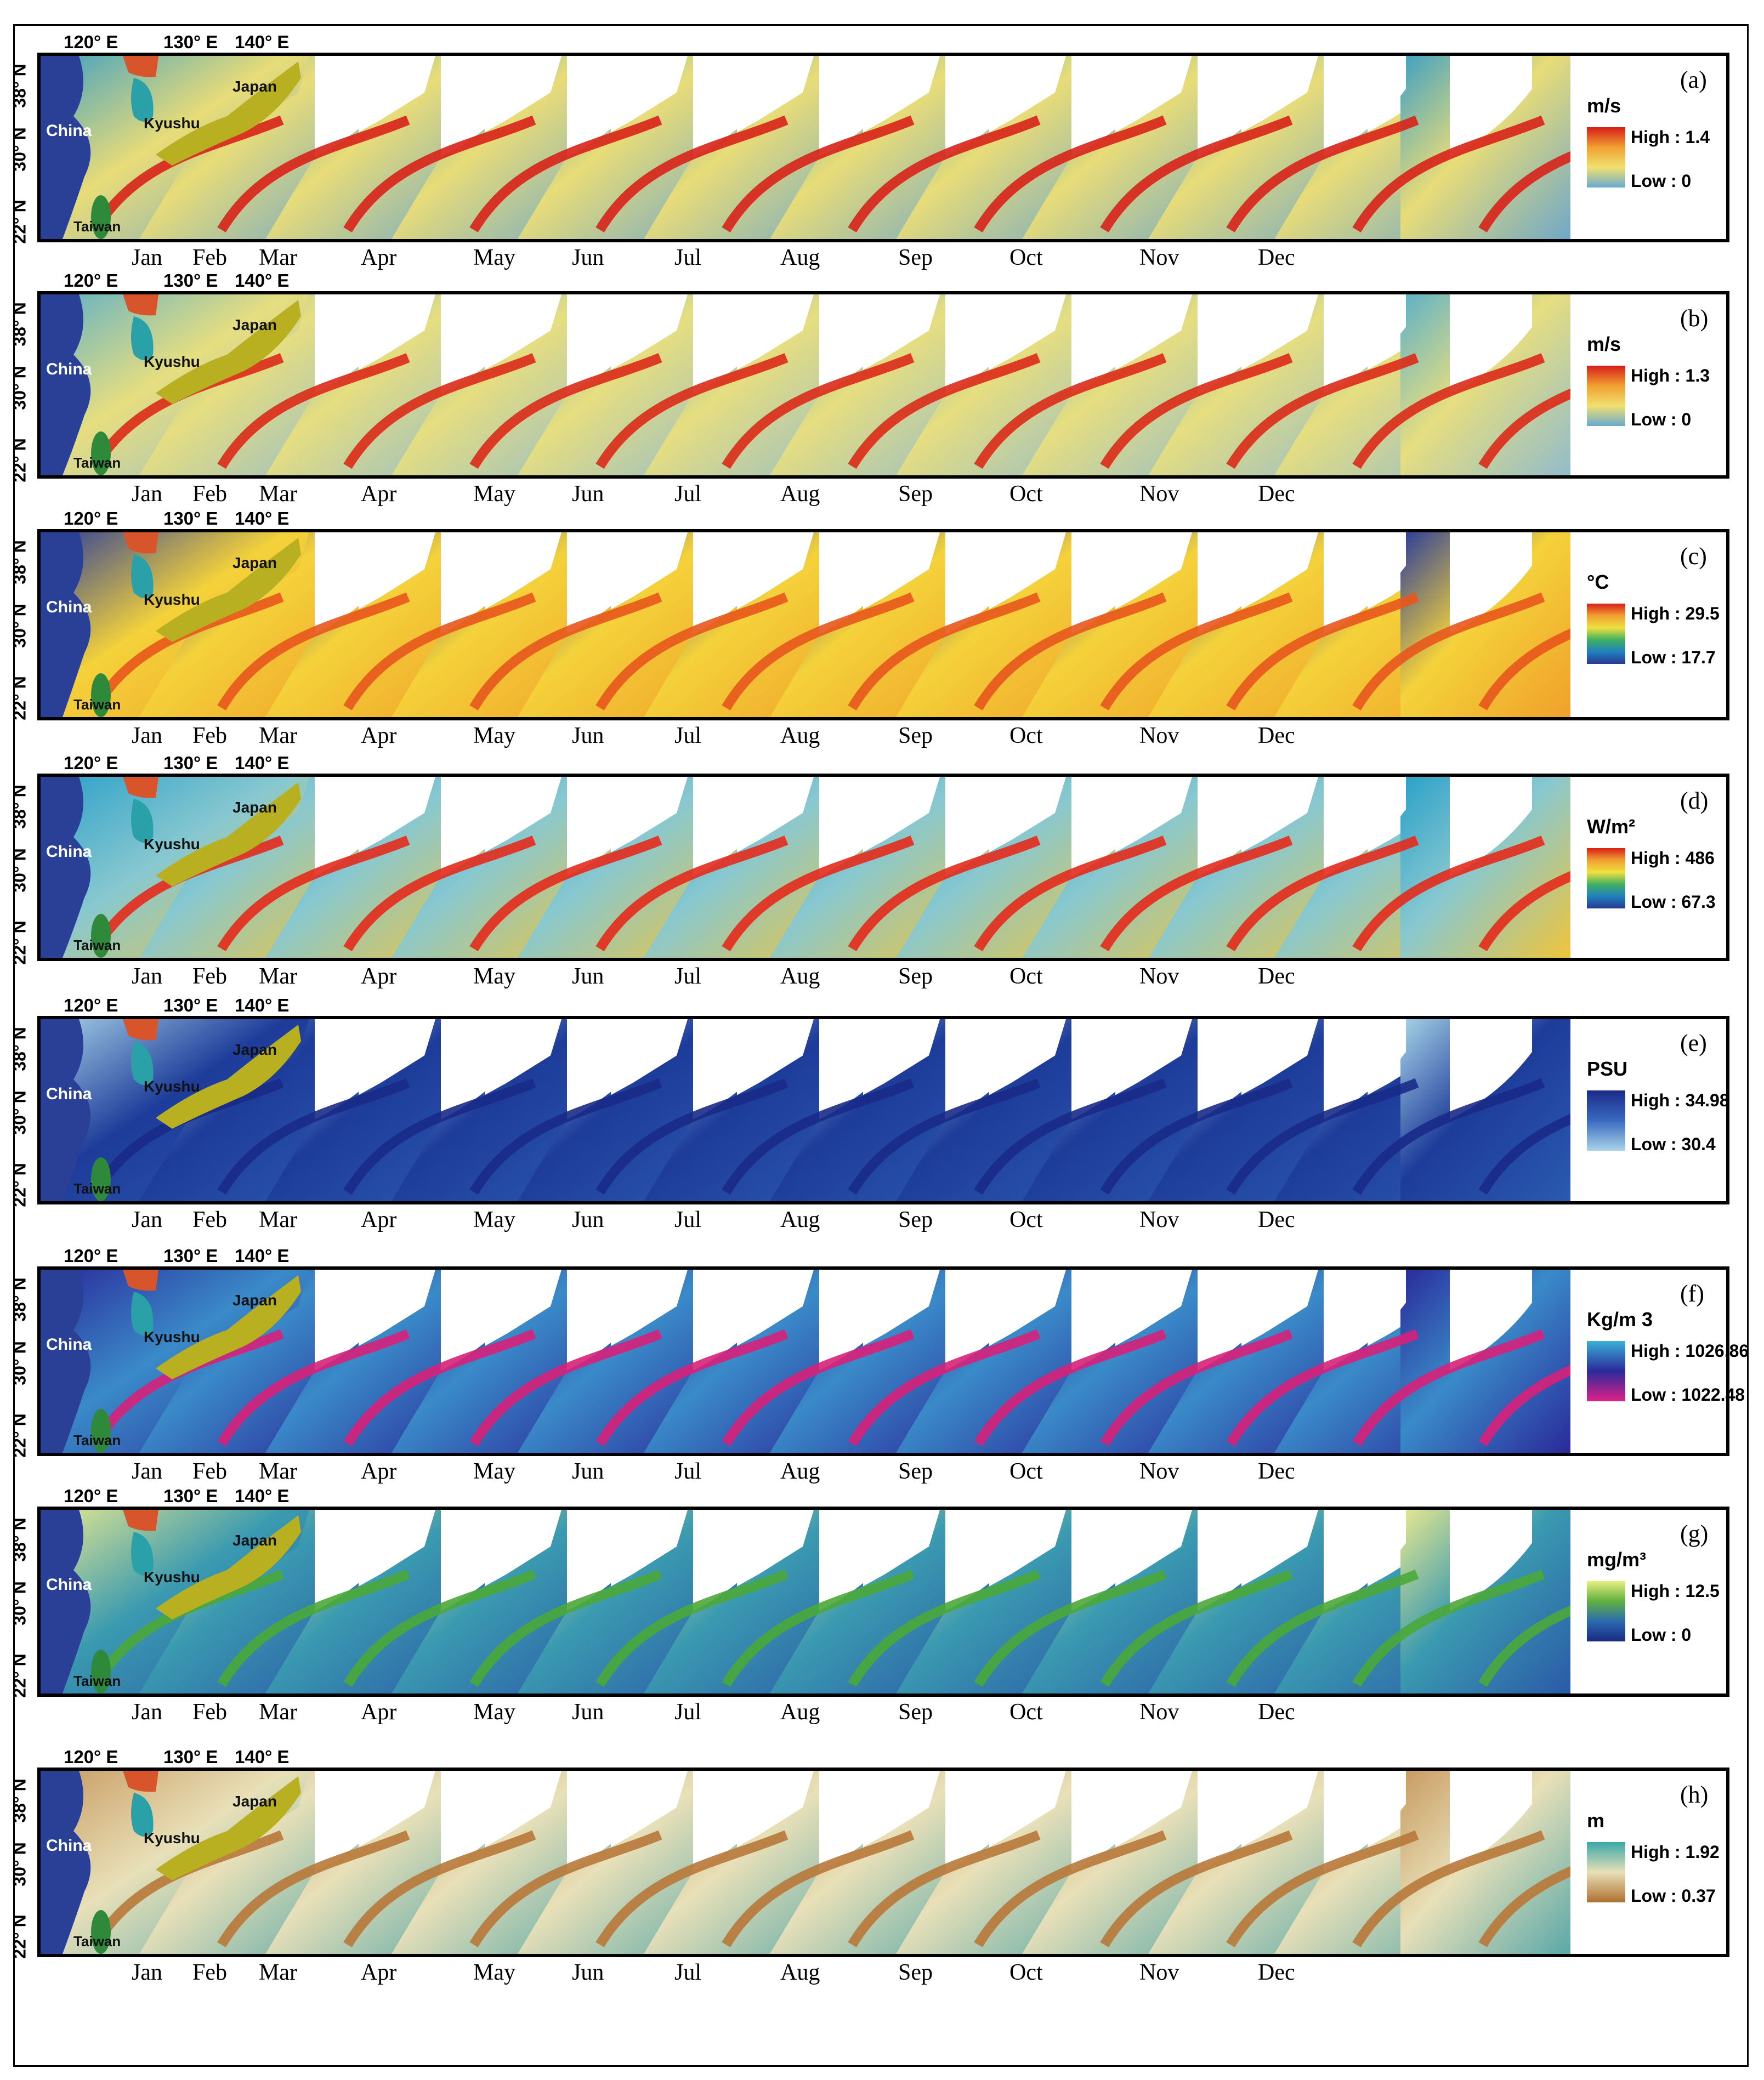 The width and height of the screenshot is (1764, 2080). I want to click on month-label: Feb, so click(209, 494).